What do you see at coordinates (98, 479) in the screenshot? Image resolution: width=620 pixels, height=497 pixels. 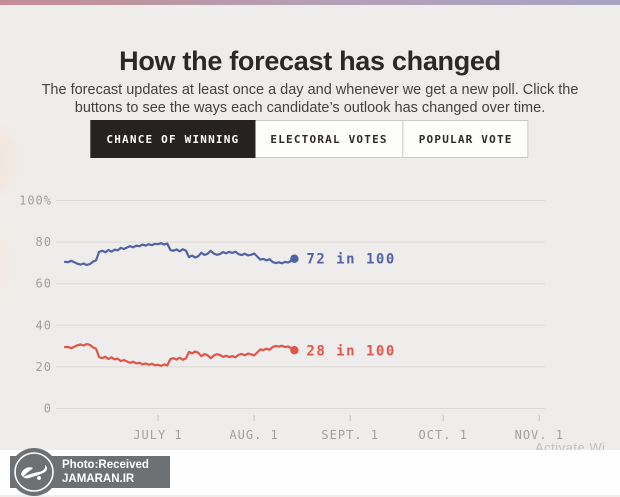 I see `photo-credit-line2: JAMARAN.IR` at bounding box center [98, 479].